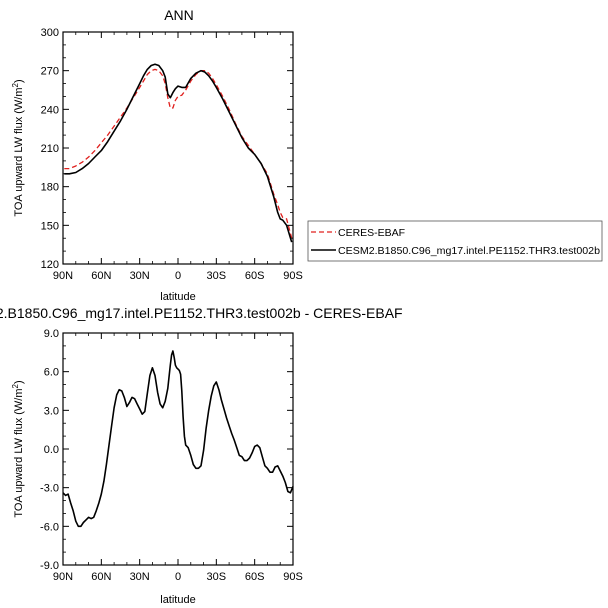 The height and width of the screenshot is (608, 608). Describe the element at coordinates (255, 577) in the screenshot. I see `bottom-chart-x-tick-label: 60S` at that location.